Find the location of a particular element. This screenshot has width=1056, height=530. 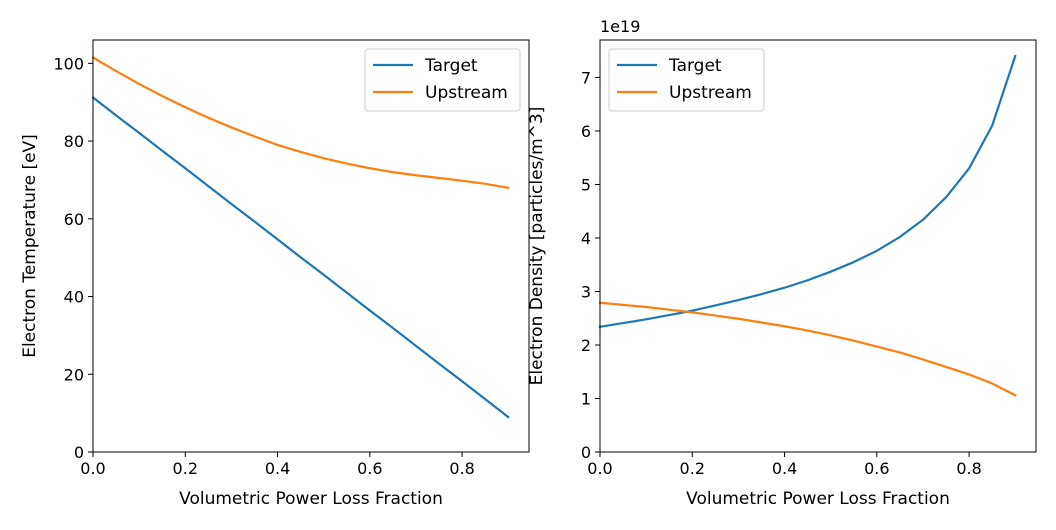

density-x-tick-label: 0.2 is located at coordinates (692, 468).